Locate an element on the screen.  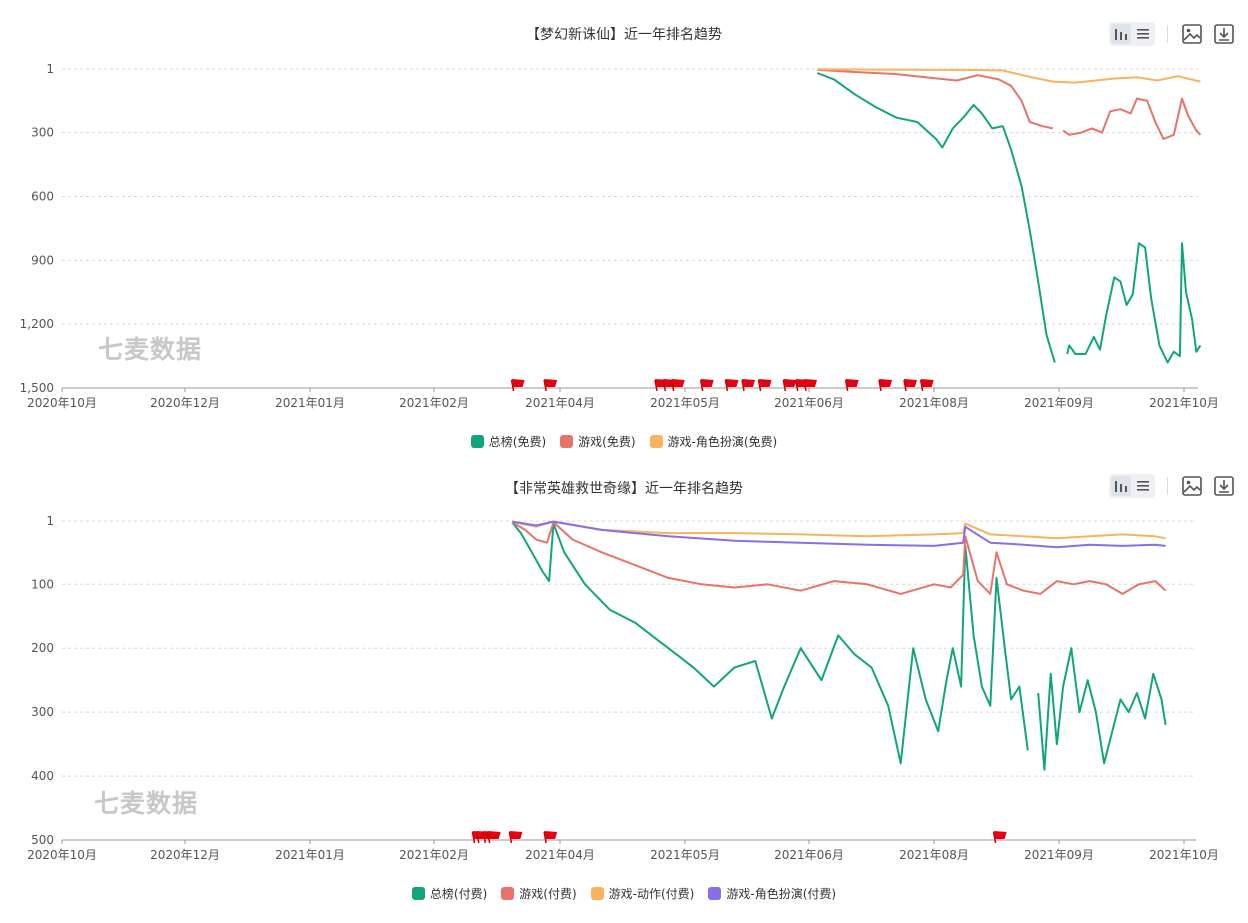
legend-item: 游戏(付费) is located at coordinates (539, 893).